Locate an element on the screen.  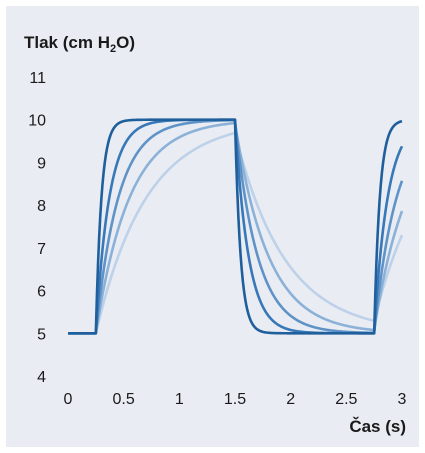
y-tick-label: 8 is located at coordinates (41, 206).